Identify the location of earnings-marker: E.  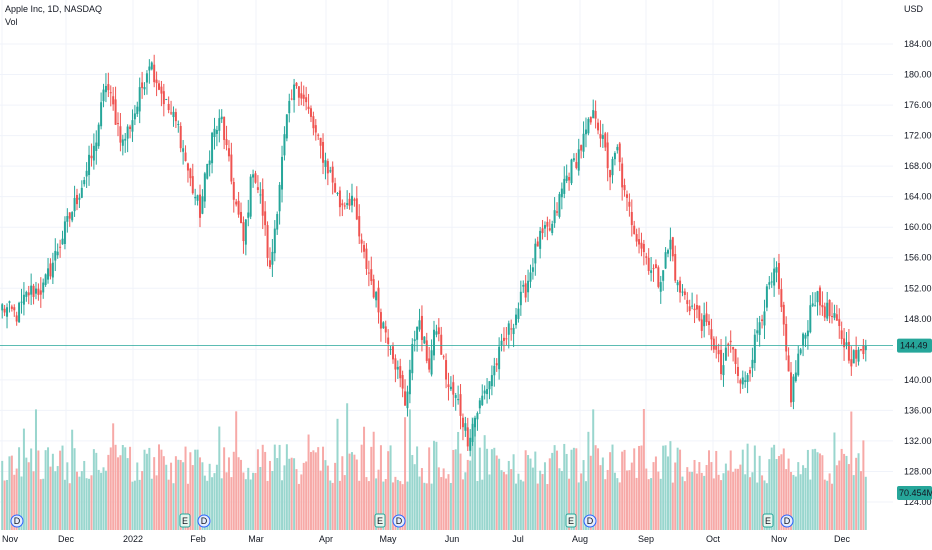
(185, 520).